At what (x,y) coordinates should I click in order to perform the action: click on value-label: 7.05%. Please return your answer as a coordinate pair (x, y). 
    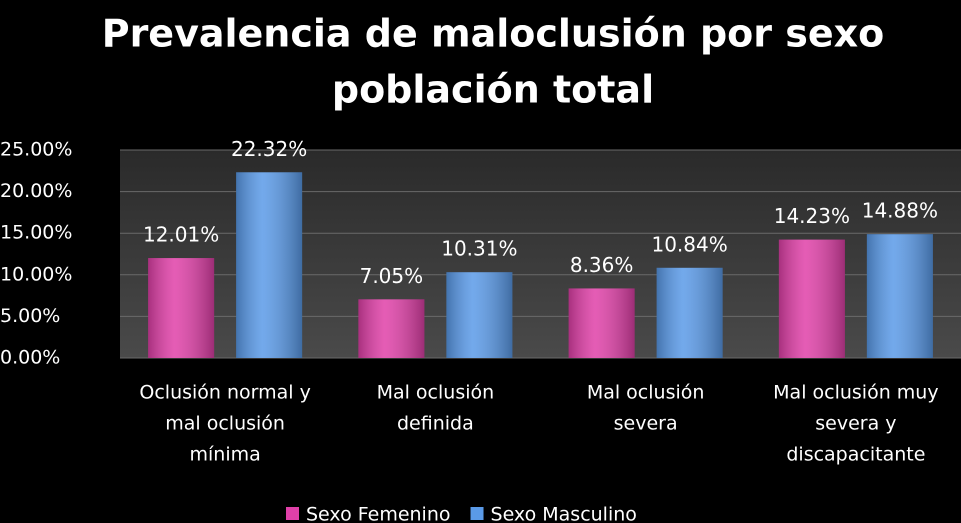
    Looking at the image, I should click on (392, 276).